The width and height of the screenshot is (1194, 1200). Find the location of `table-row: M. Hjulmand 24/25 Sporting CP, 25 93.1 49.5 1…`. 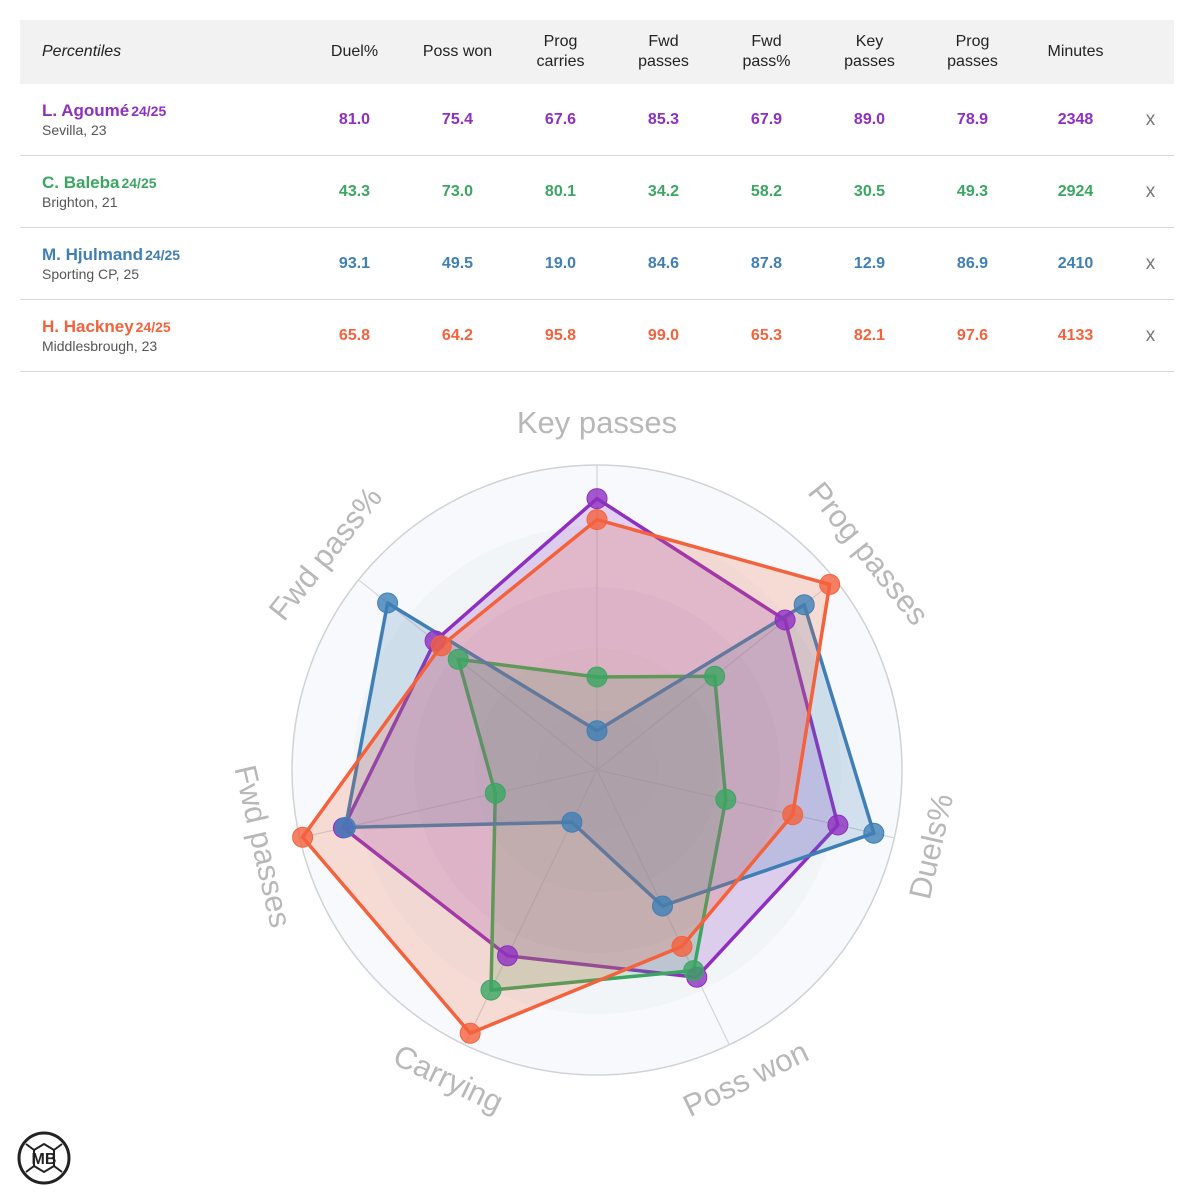

table-row: M. Hjulmand 24/25 Sporting CP, 25 93.1 49.5 1… is located at coordinates (597, 263).